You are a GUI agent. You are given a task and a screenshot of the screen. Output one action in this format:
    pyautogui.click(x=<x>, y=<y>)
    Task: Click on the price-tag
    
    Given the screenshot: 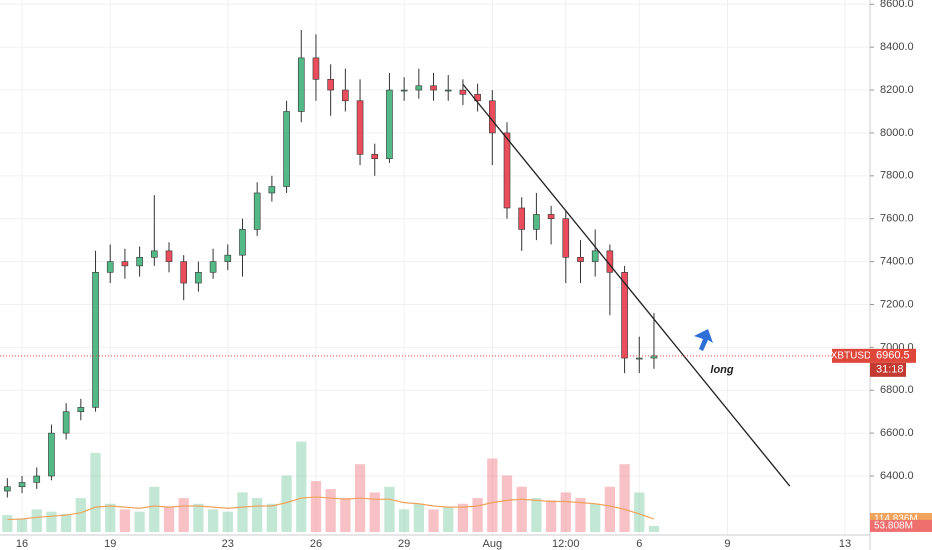 What is the action you would take?
    pyautogui.click(x=893, y=355)
    